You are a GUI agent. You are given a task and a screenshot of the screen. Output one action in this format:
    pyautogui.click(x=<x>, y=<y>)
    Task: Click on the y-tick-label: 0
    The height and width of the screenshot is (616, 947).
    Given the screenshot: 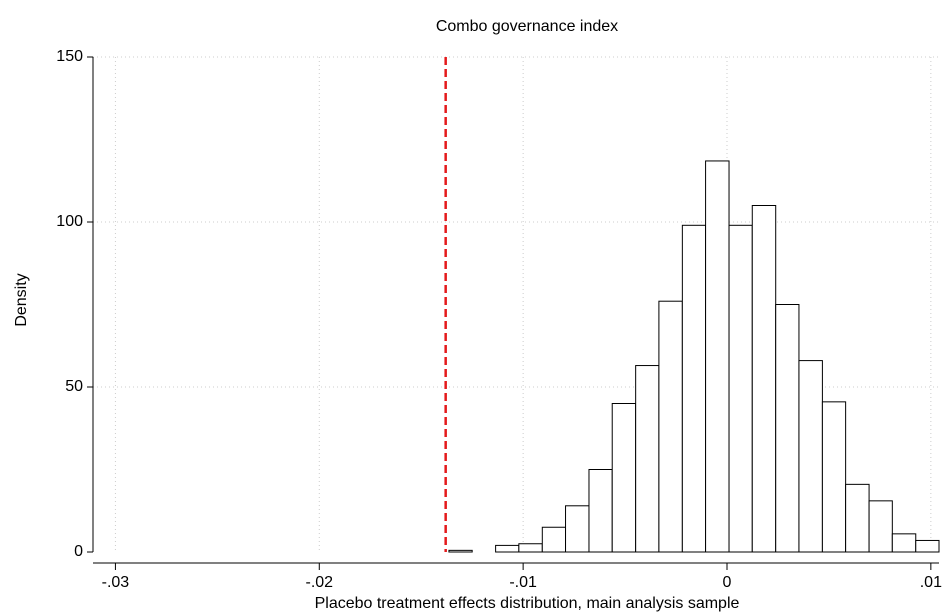 What is the action you would take?
    pyautogui.click(x=78, y=551)
    